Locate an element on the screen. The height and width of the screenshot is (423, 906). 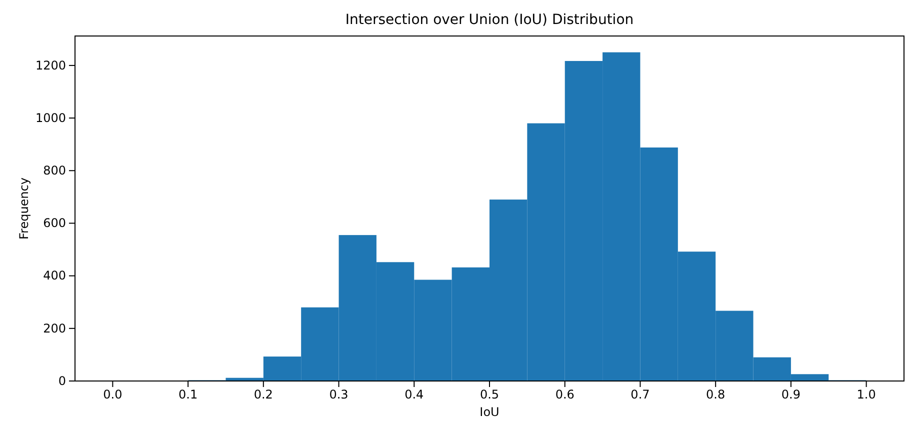
x-tick-label: 1.0 is located at coordinates (866, 395).